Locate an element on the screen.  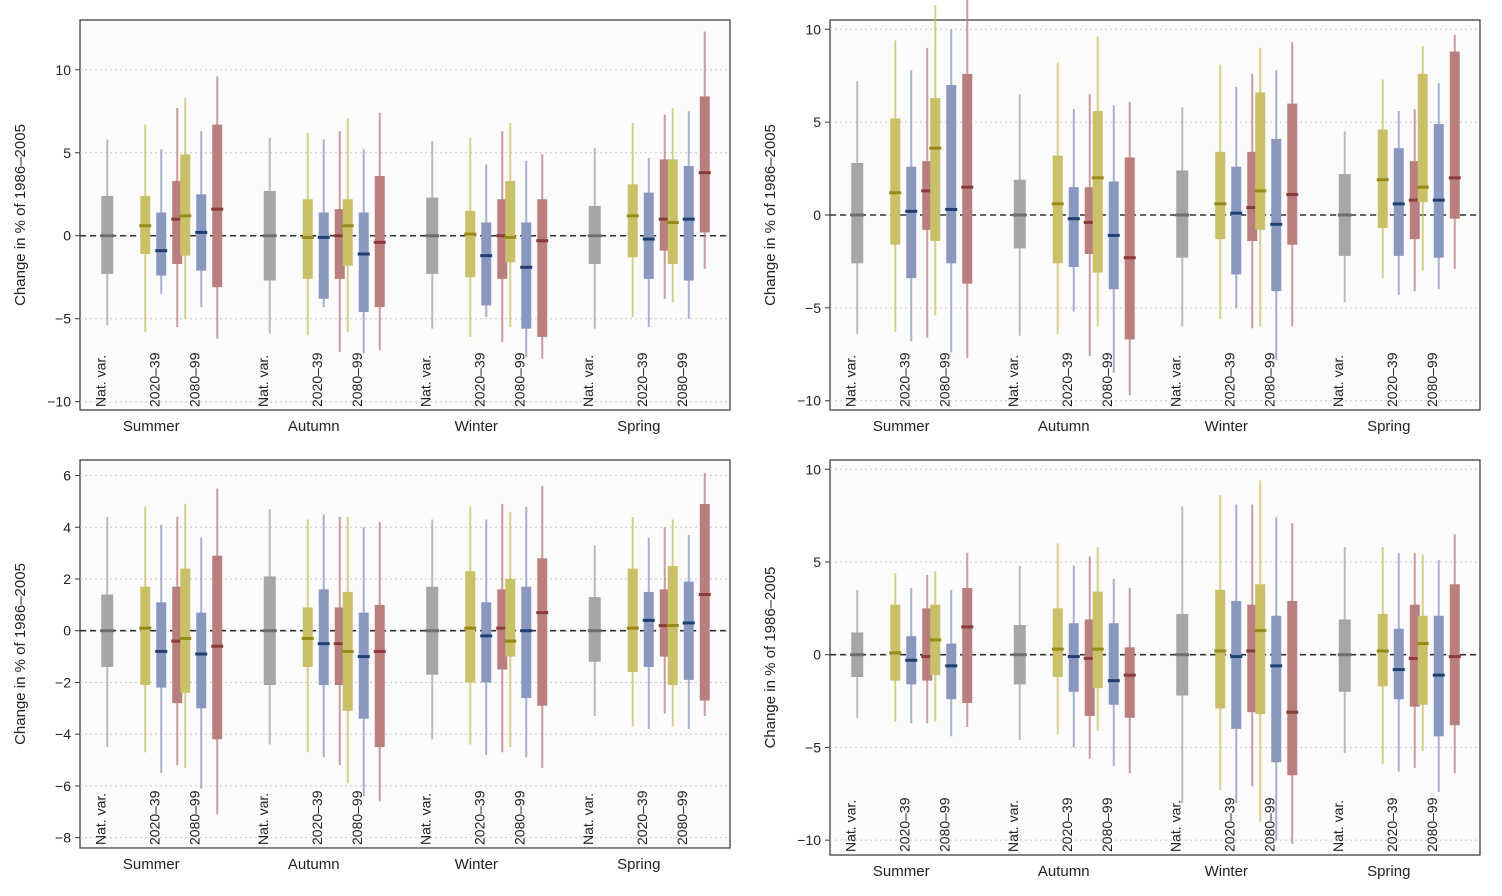
y-tick-label: 10 is located at coordinates (813, 469).